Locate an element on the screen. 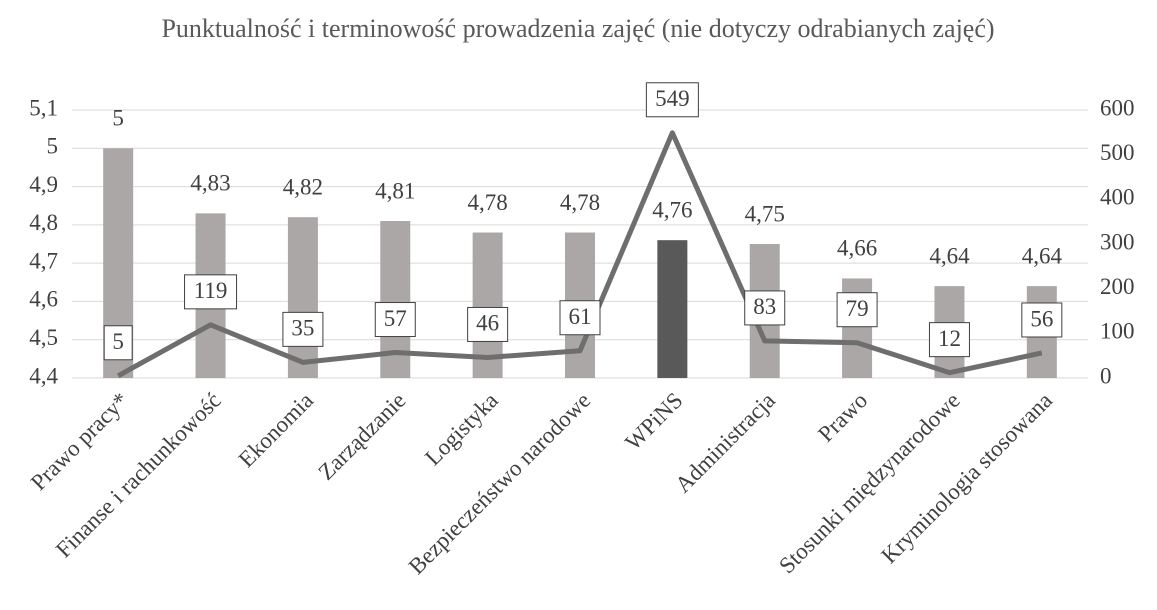  x-tick-label: Prawo is located at coordinates (842, 417).